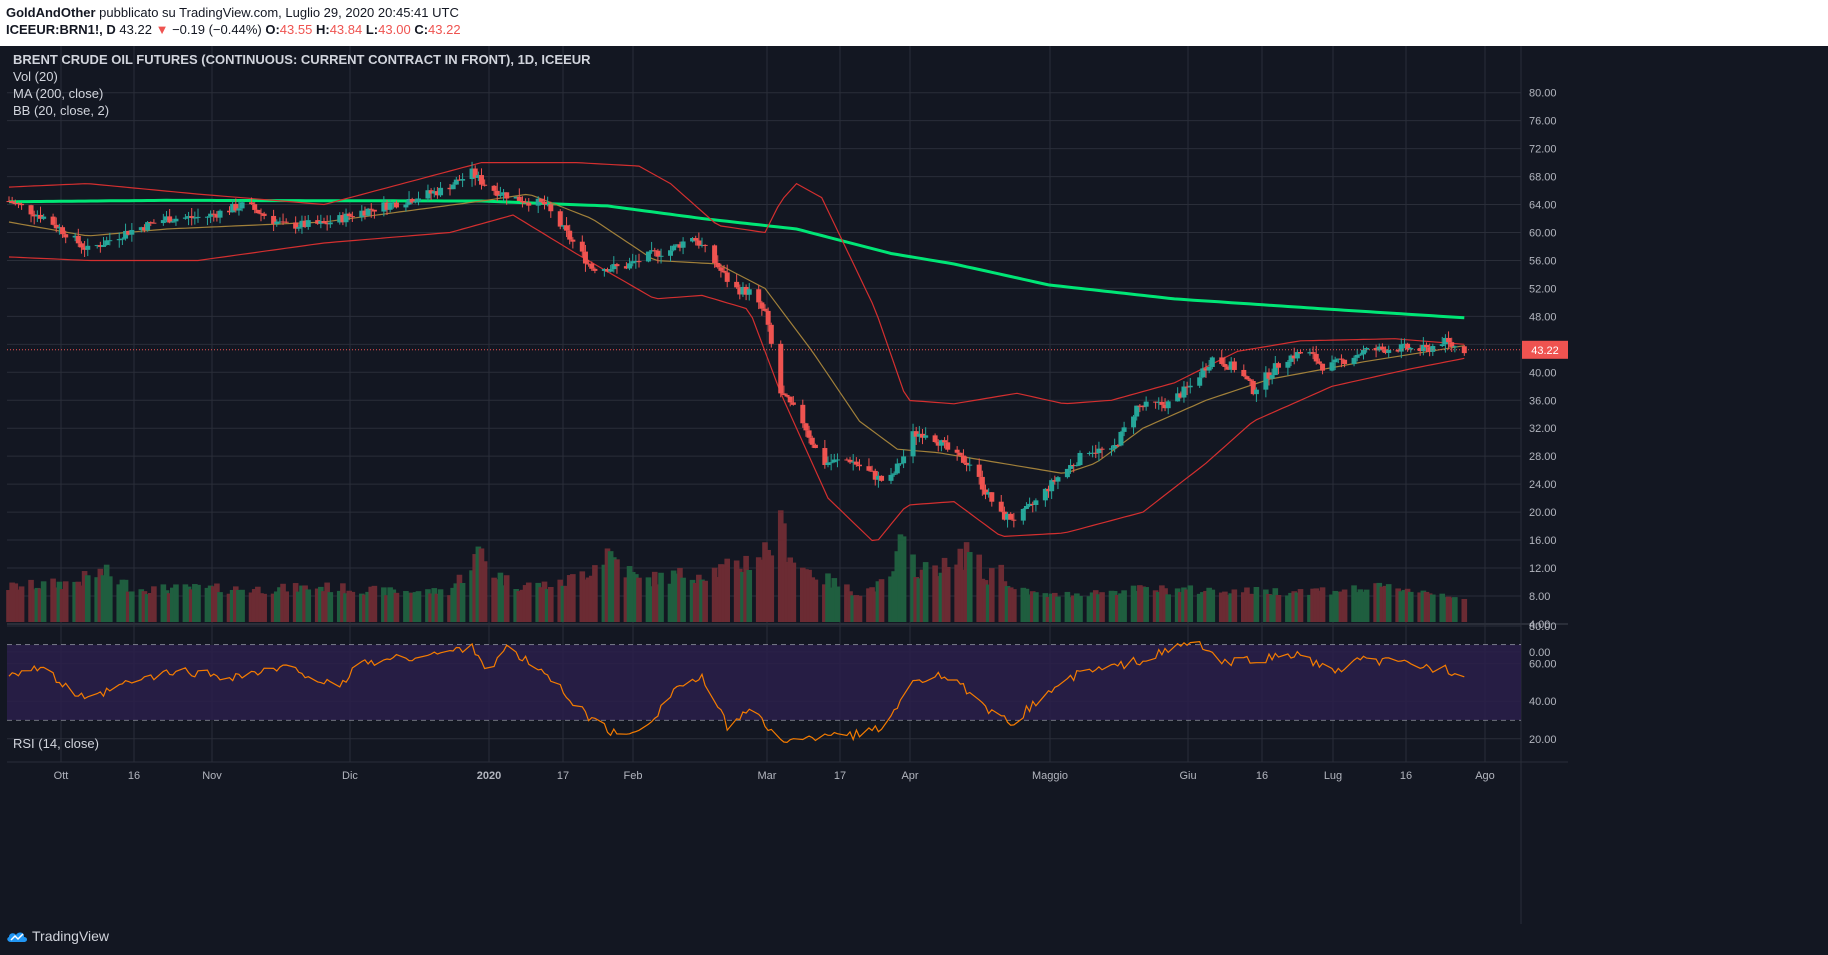 The width and height of the screenshot is (1828, 955). I want to click on y-tick-label: 48.00, so click(1543, 317).